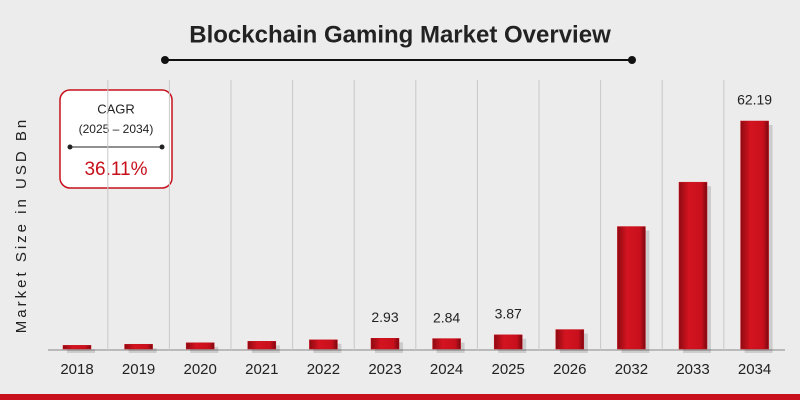 Image resolution: width=800 pixels, height=400 pixels. What do you see at coordinates (384, 317) in the screenshot?
I see `data-label: 2.93` at bounding box center [384, 317].